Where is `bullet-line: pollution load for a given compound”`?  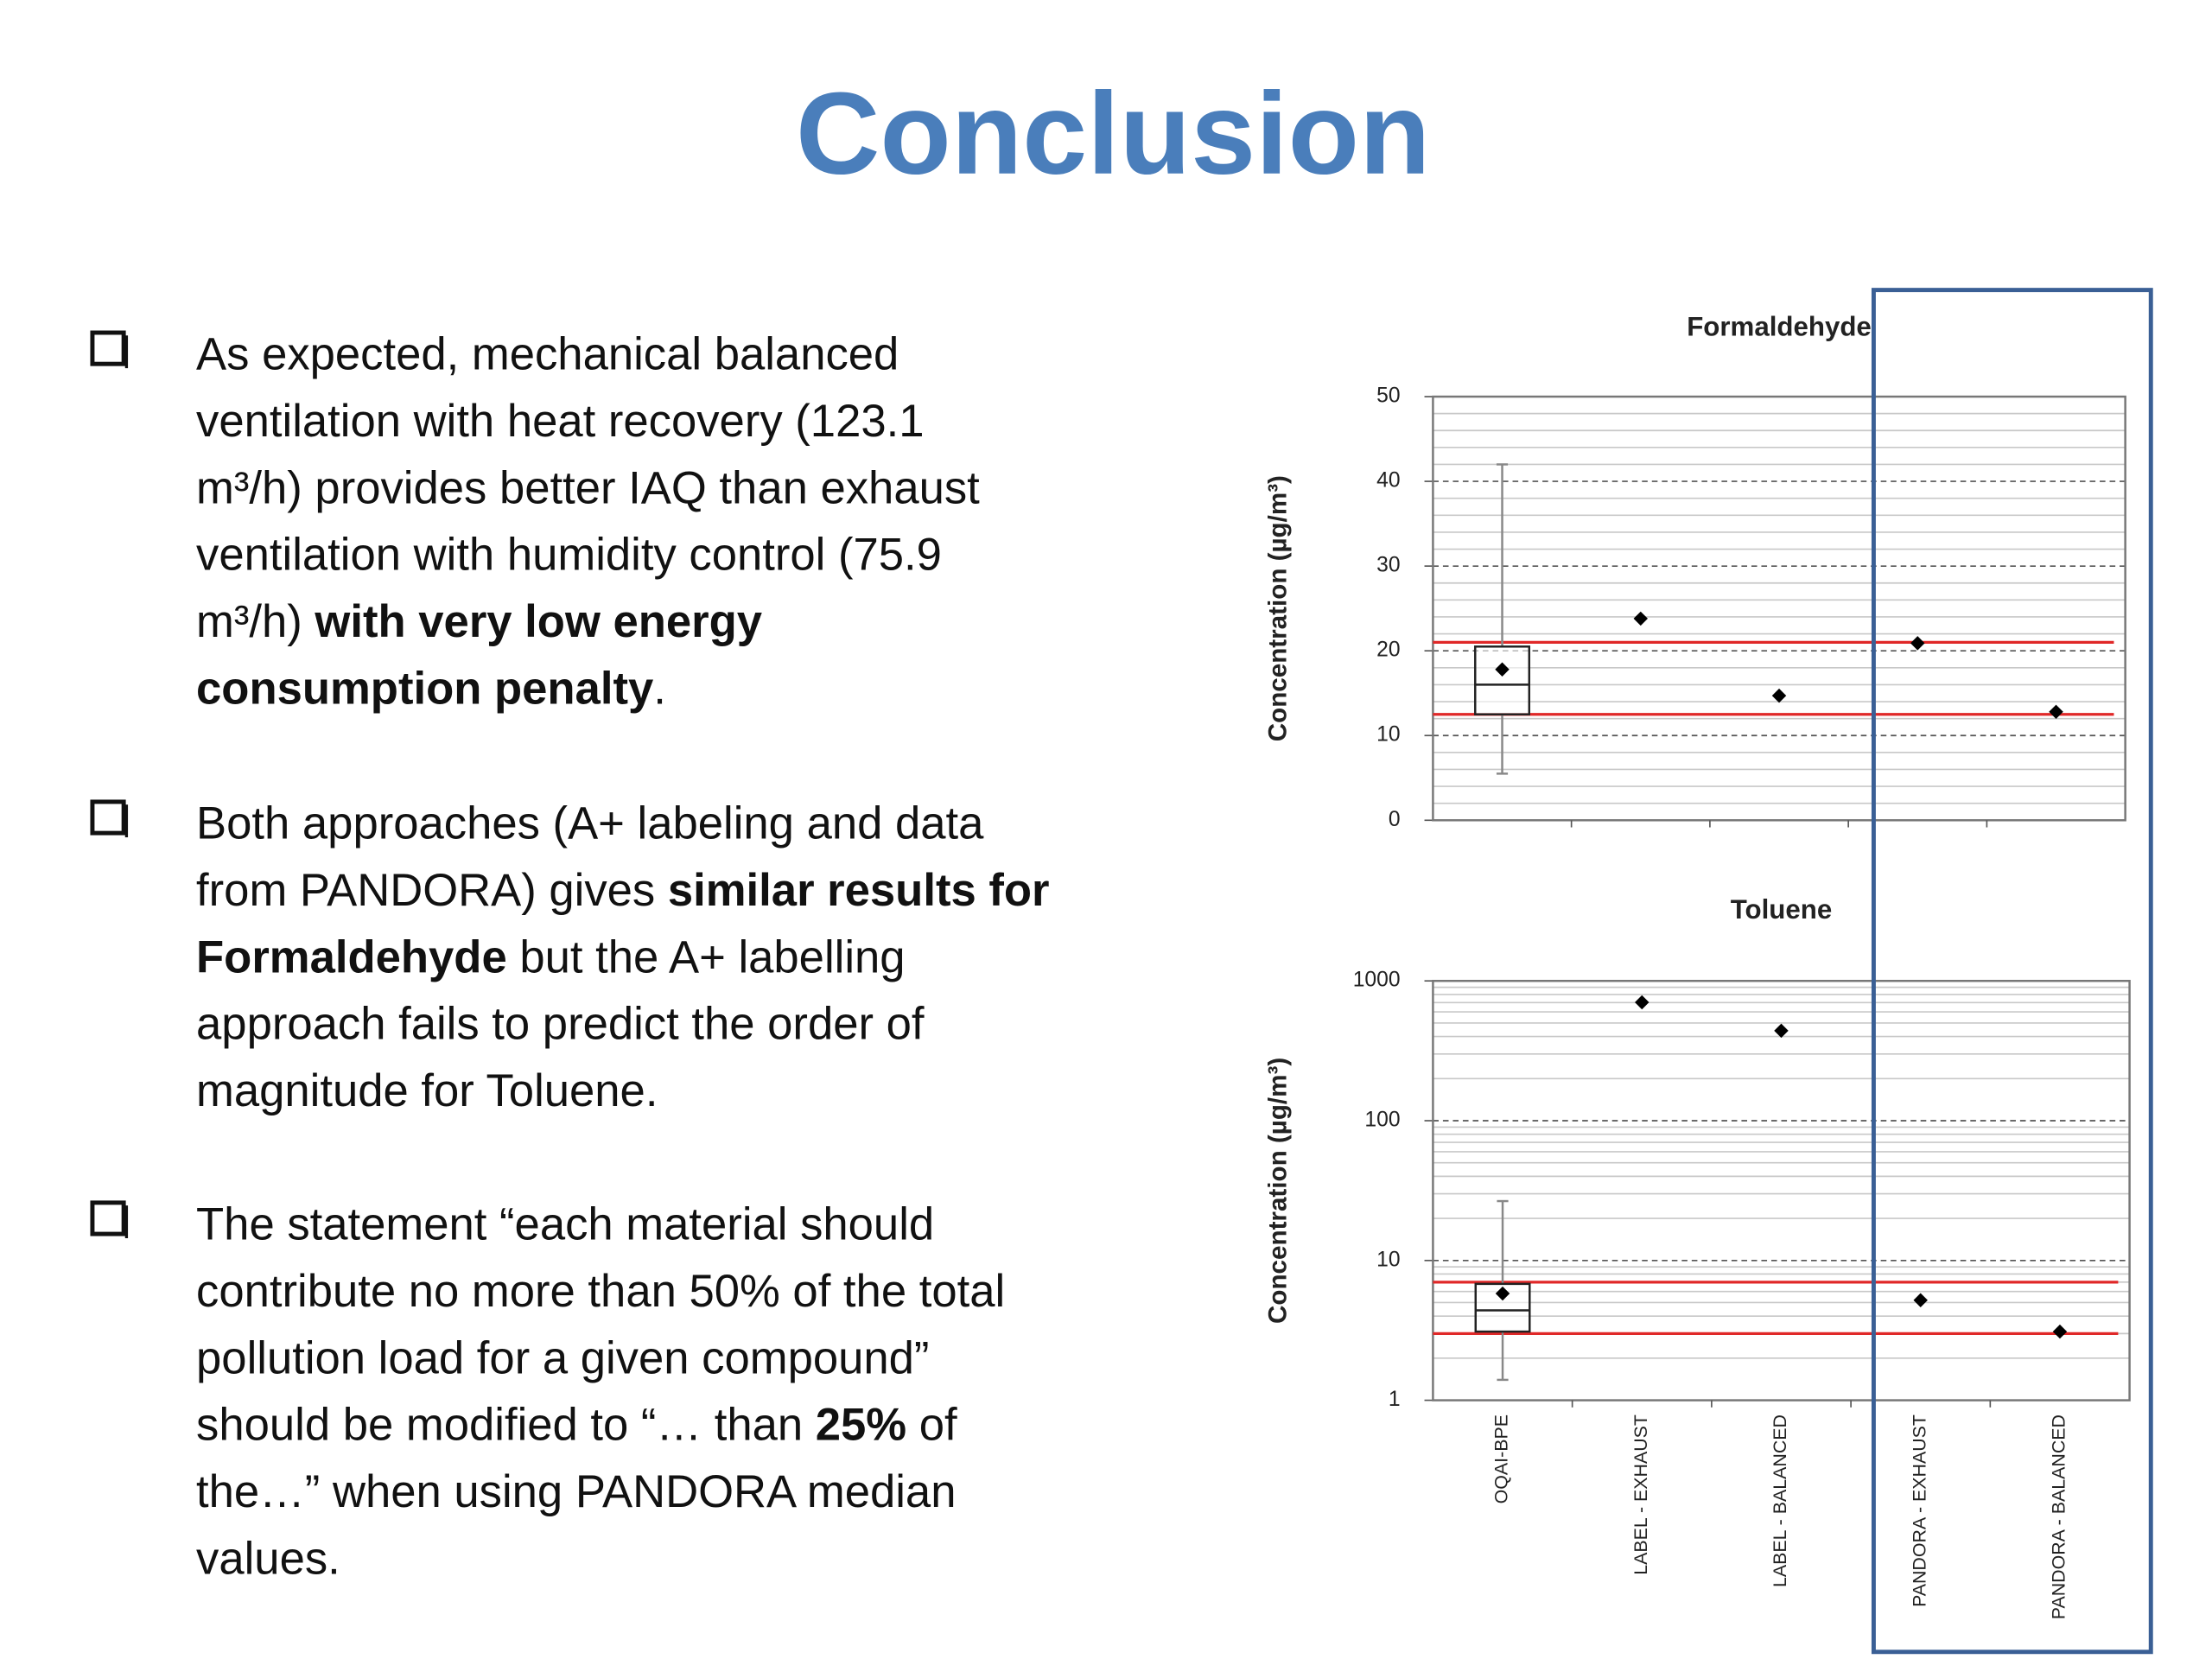 bullet-line: pollution load for a given compound” is located at coordinates (562, 1357).